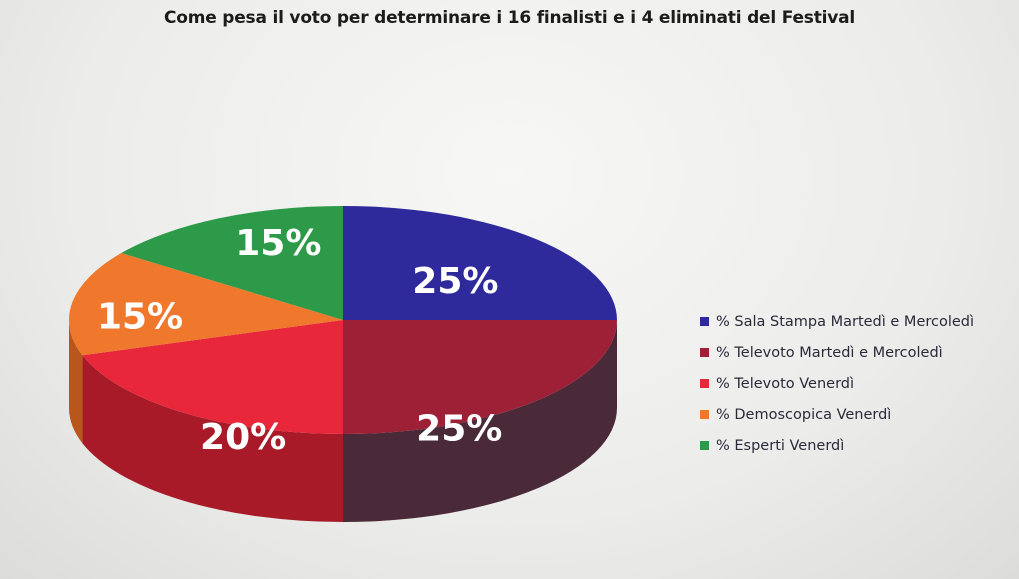 The height and width of the screenshot is (579, 1019). I want to click on legend-item: % Esperti Venerdì, so click(857, 445).